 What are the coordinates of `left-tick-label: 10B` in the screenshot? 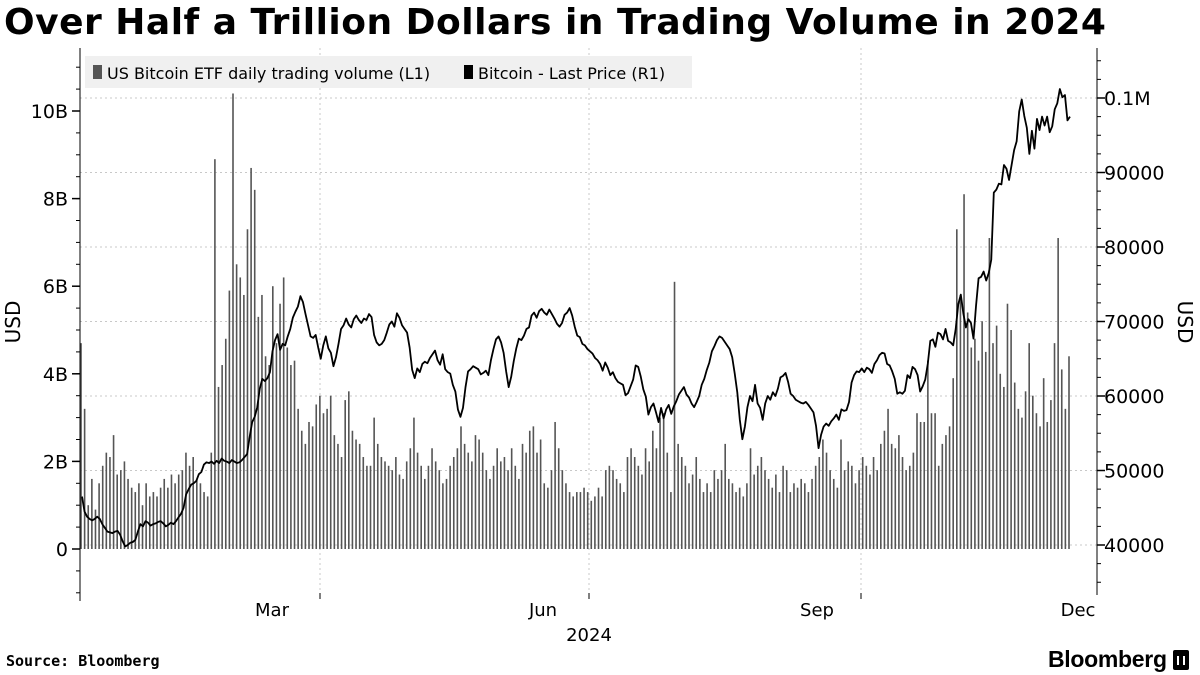 It's located at (49, 112).